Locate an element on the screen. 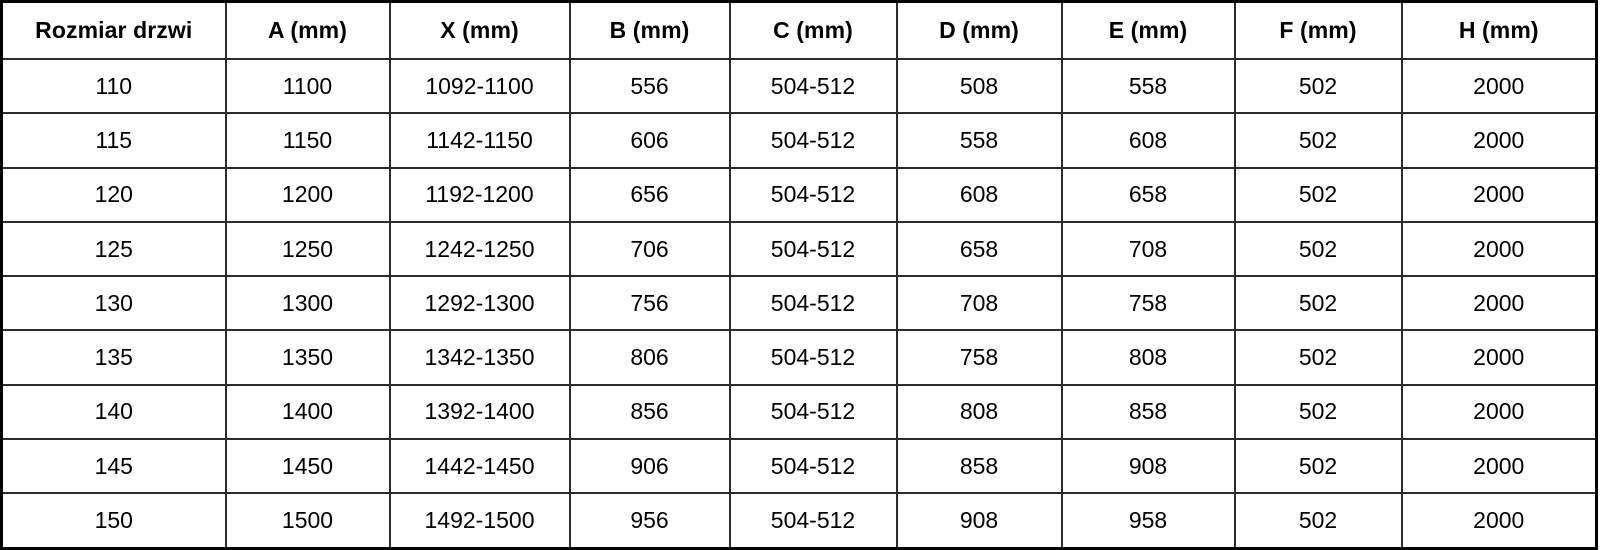 This screenshot has height=550, width=1600. cell-e: 558 is located at coordinates (1148, 86).